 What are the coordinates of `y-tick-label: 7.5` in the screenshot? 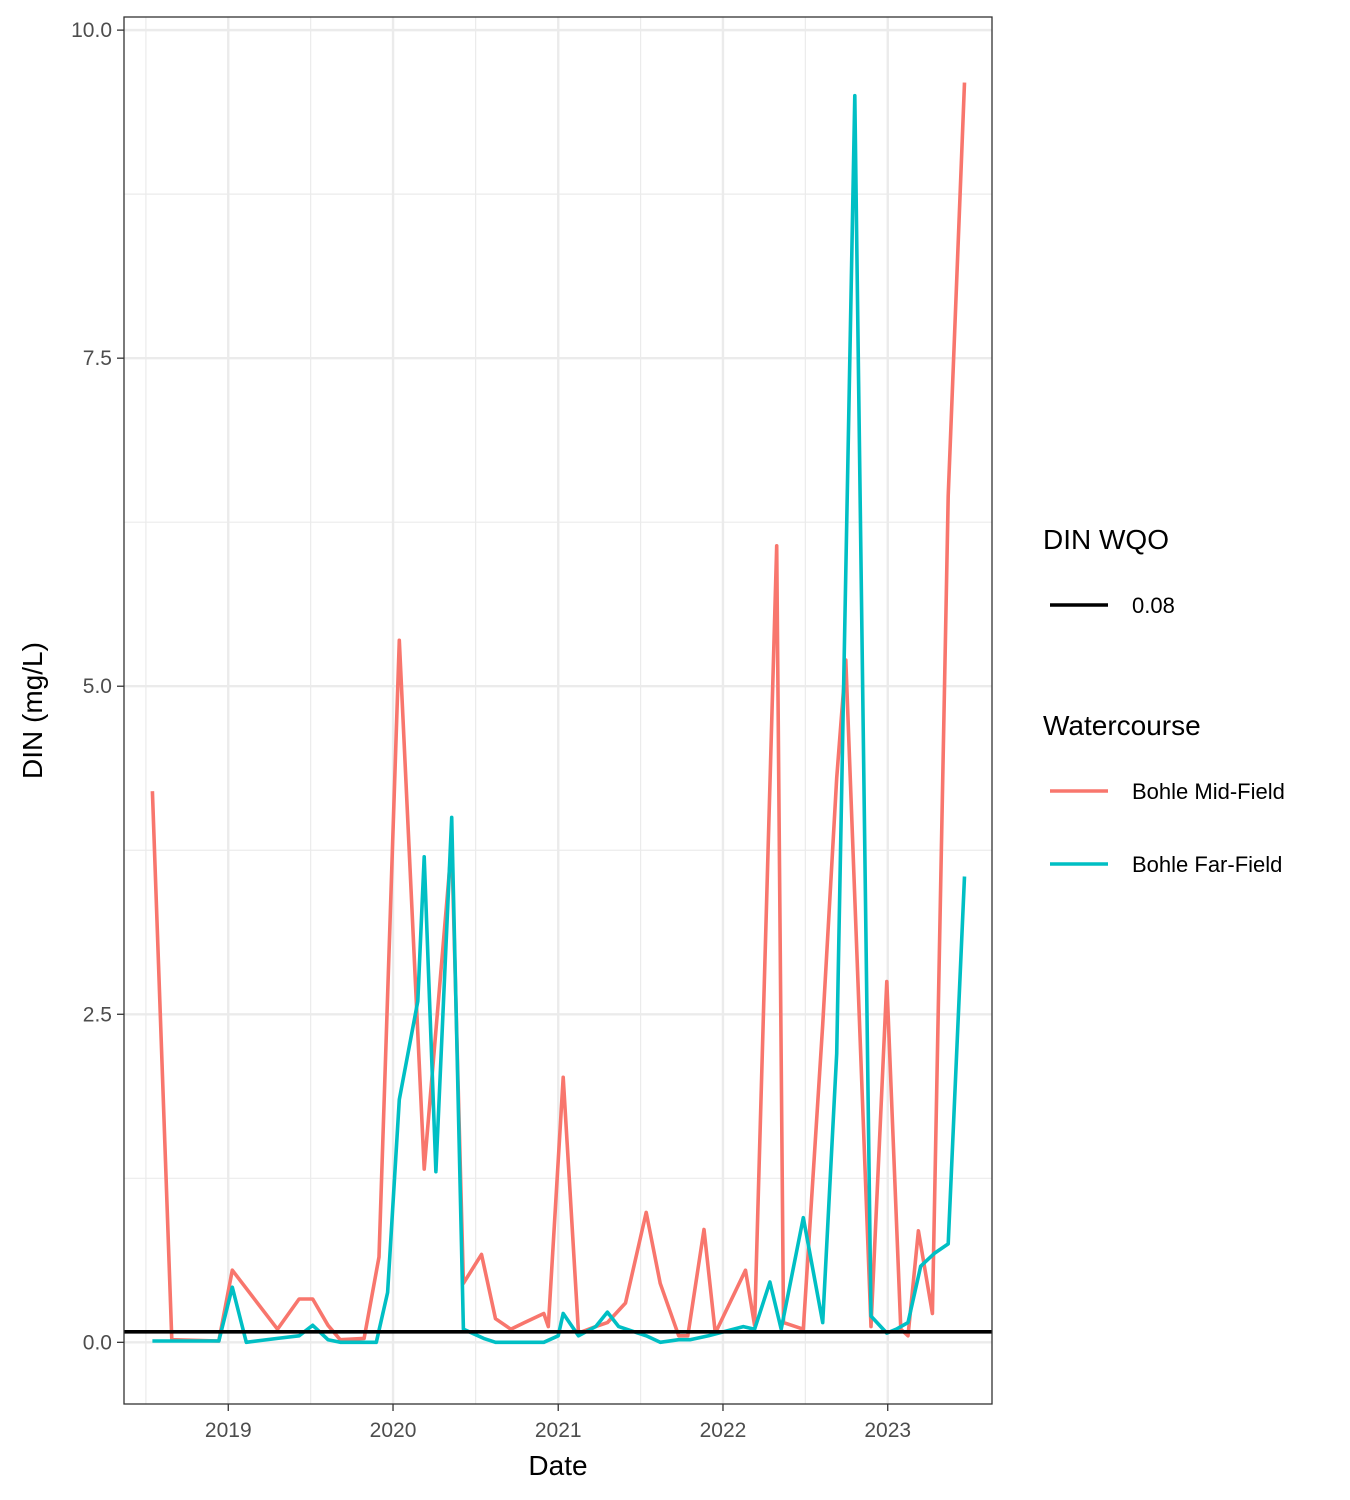 It's located at (97, 358).